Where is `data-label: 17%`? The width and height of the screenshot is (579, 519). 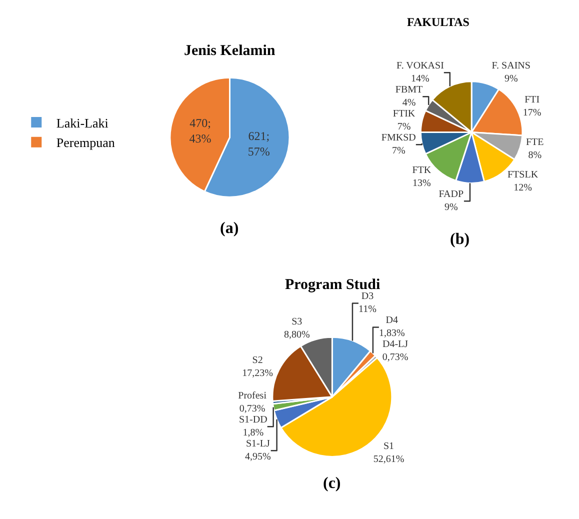 data-label: 17% is located at coordinates (532, 113).